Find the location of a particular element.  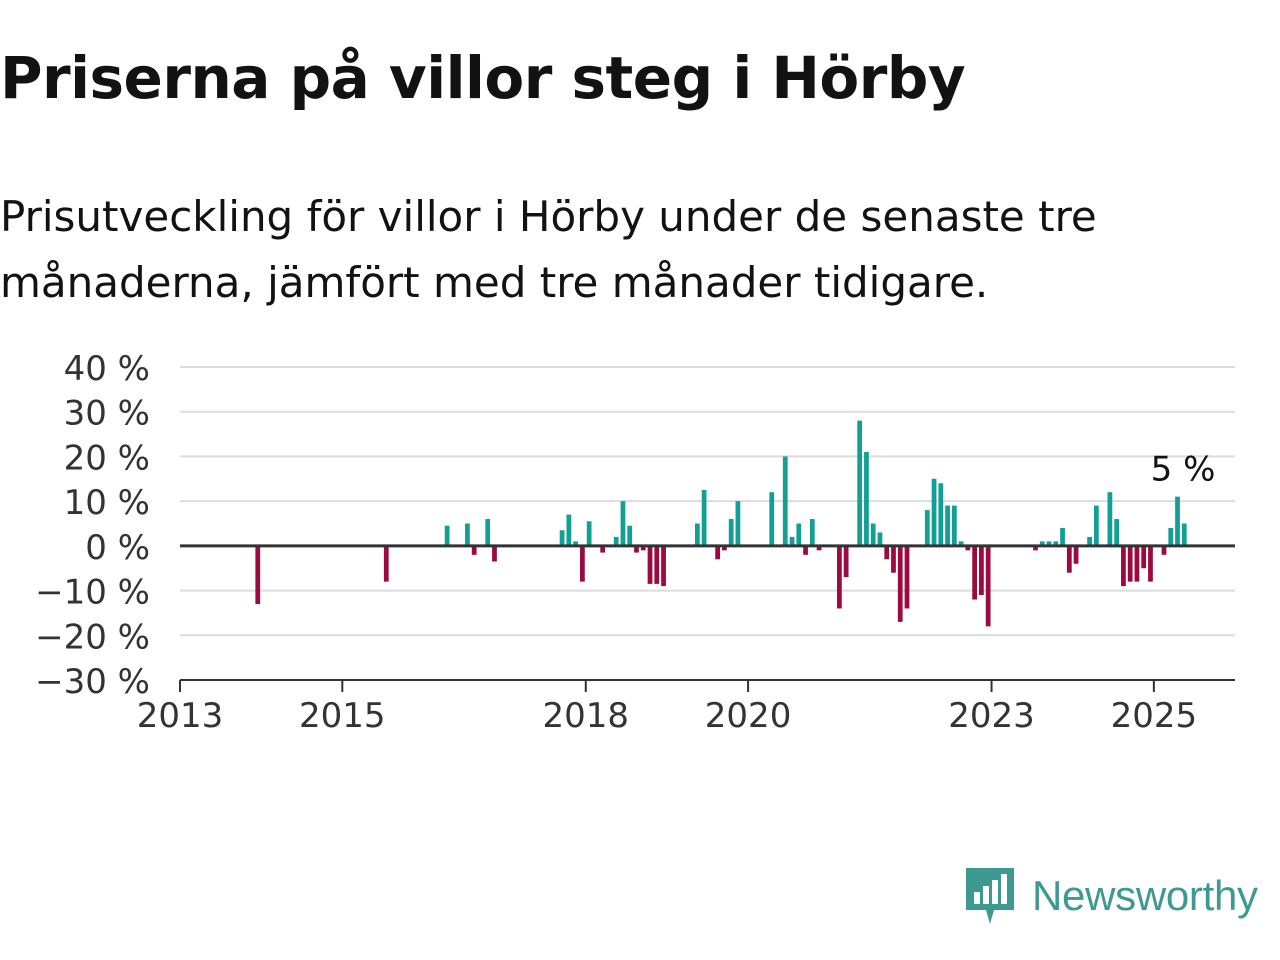

y-axis-labels: 40 % 30 %20 % 10 % 0 % −10 %−20 % −30 % is located at coordinates (92, 525).